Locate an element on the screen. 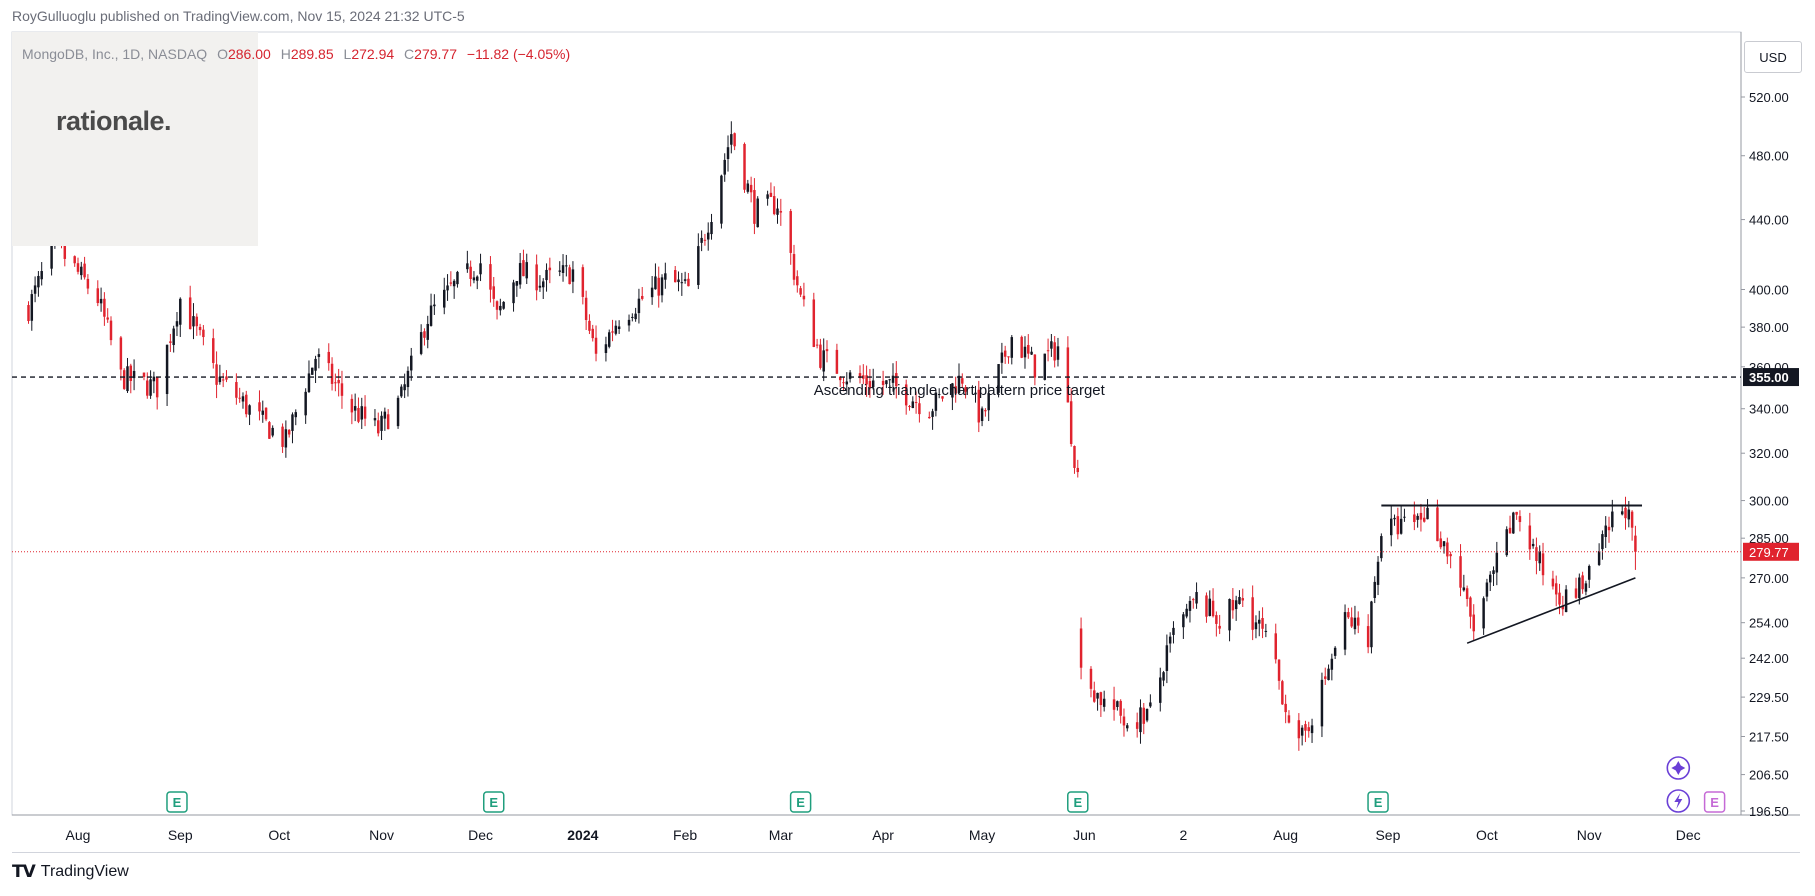  open-value: 286.00 is located at coordinates (249, 54).